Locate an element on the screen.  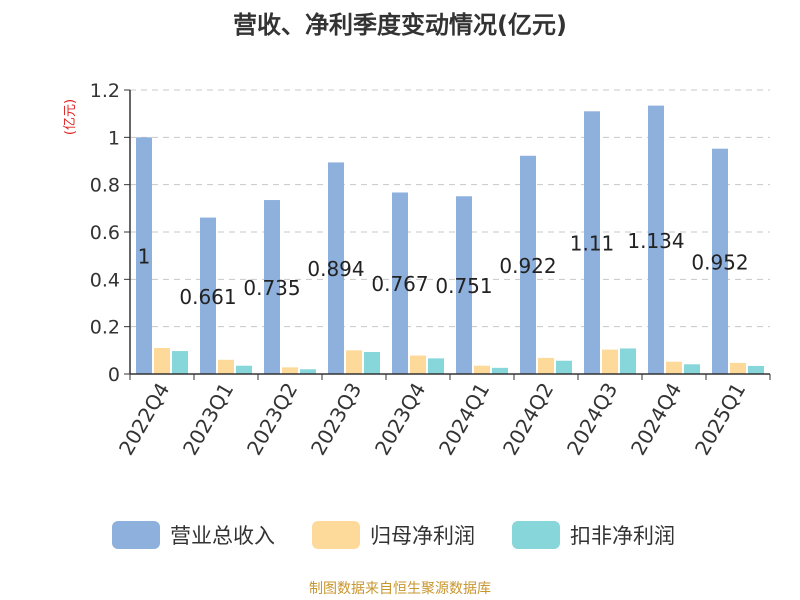
data-label: 0.894 is located at coordinates (335, 269).